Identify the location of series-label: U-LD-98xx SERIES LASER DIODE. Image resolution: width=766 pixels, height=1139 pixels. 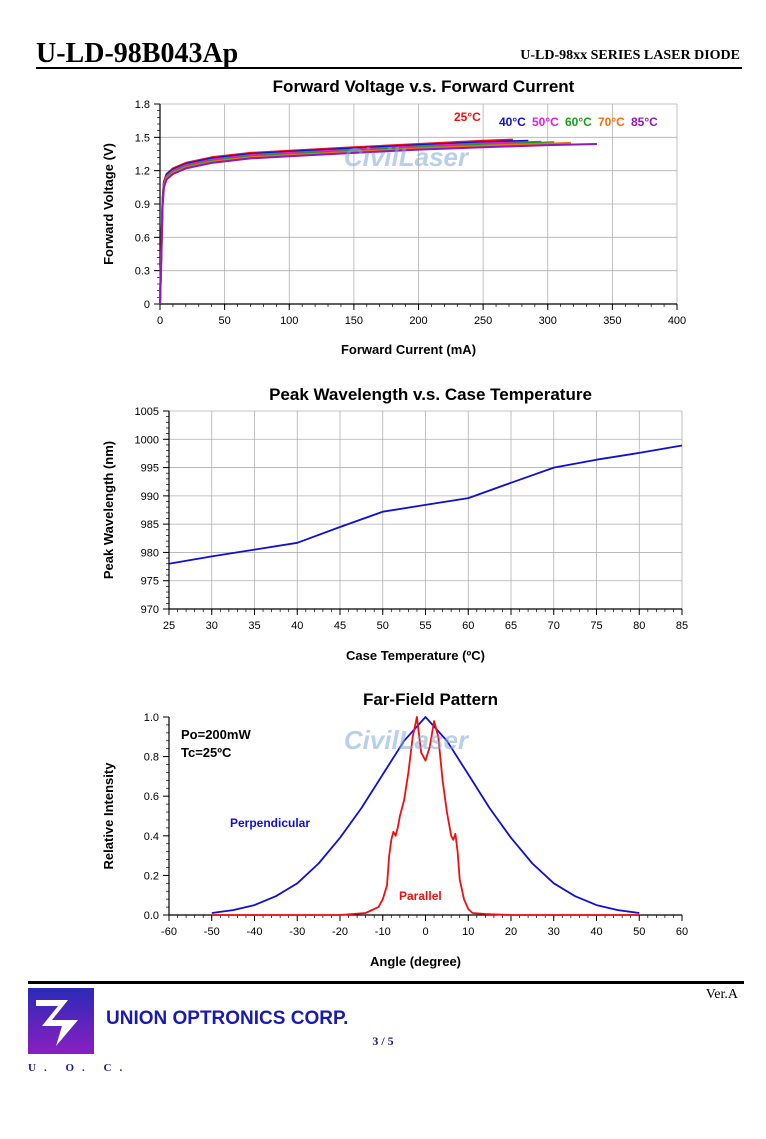
(630, 55).